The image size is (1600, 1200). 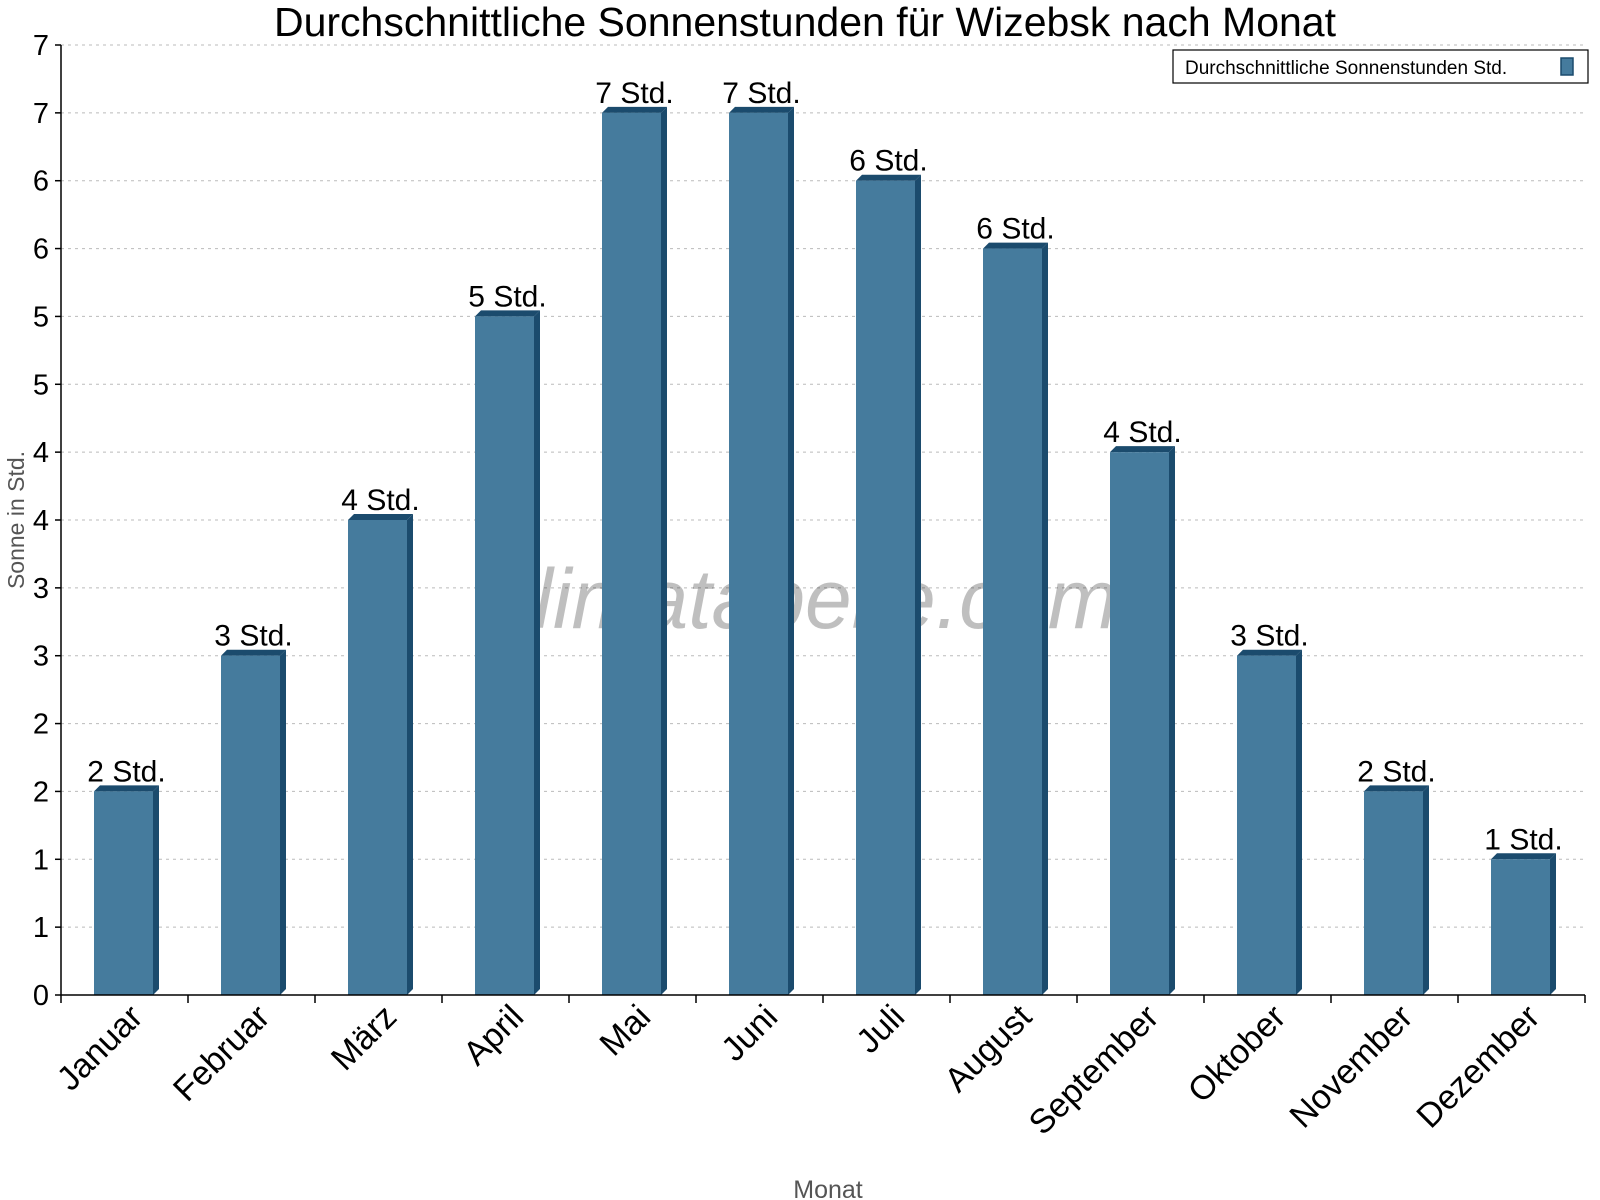 What do you see at coordinates (1478, 1067) in the screenshot?
I see `x-tick-label: Dezember` at bounding box center [1478, 1067].